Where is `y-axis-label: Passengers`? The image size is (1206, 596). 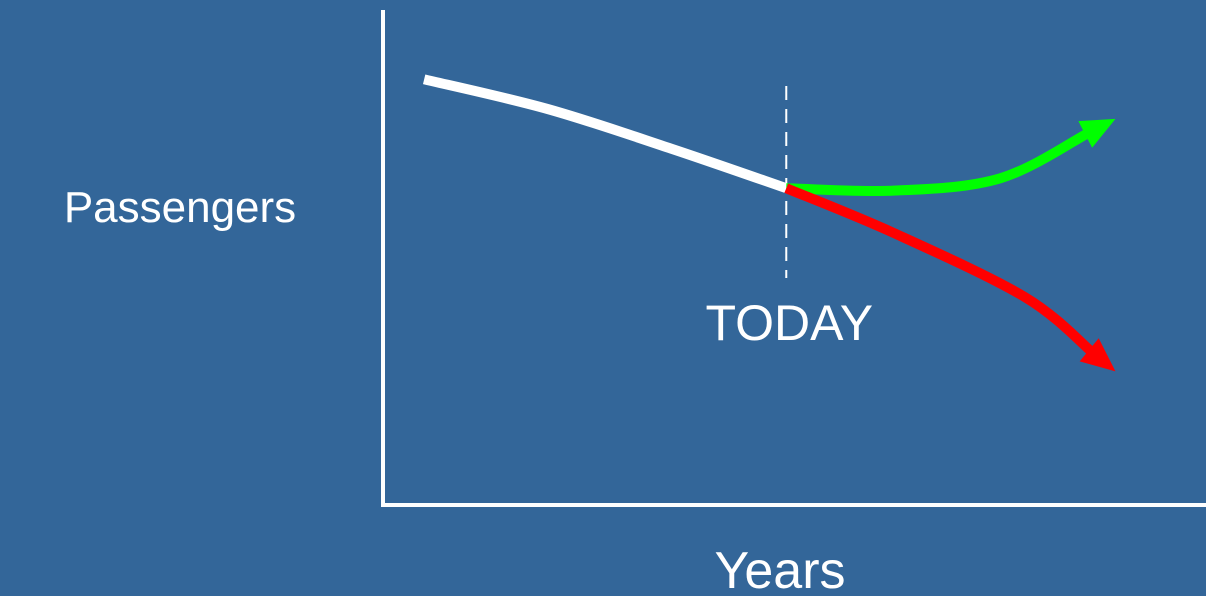
y-axis-label: Passengers is located at coordinates (180, 207).